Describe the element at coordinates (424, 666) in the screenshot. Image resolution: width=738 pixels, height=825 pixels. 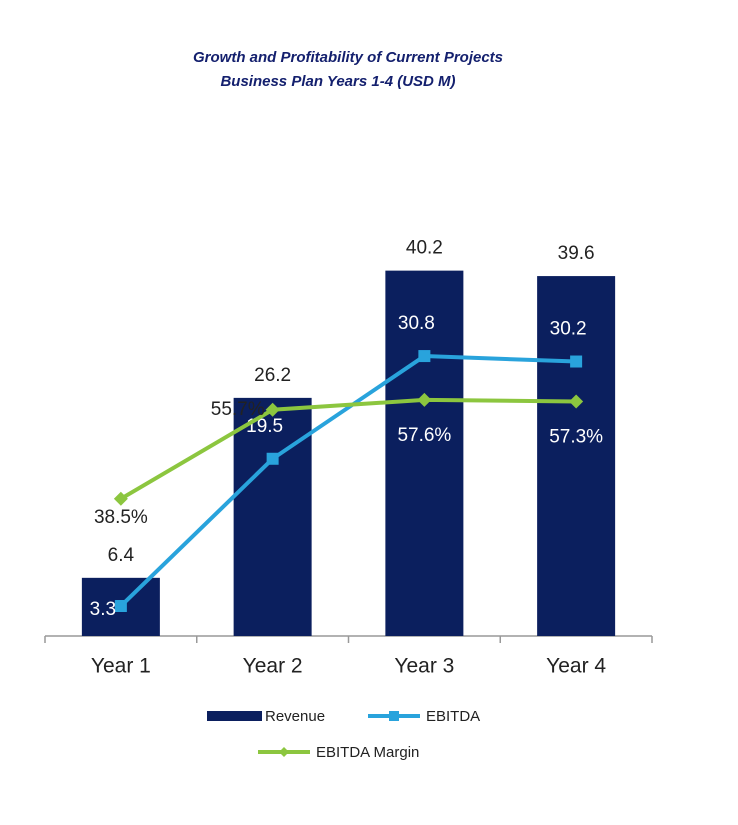
I see `x-tick-label: Year 3` at that location.